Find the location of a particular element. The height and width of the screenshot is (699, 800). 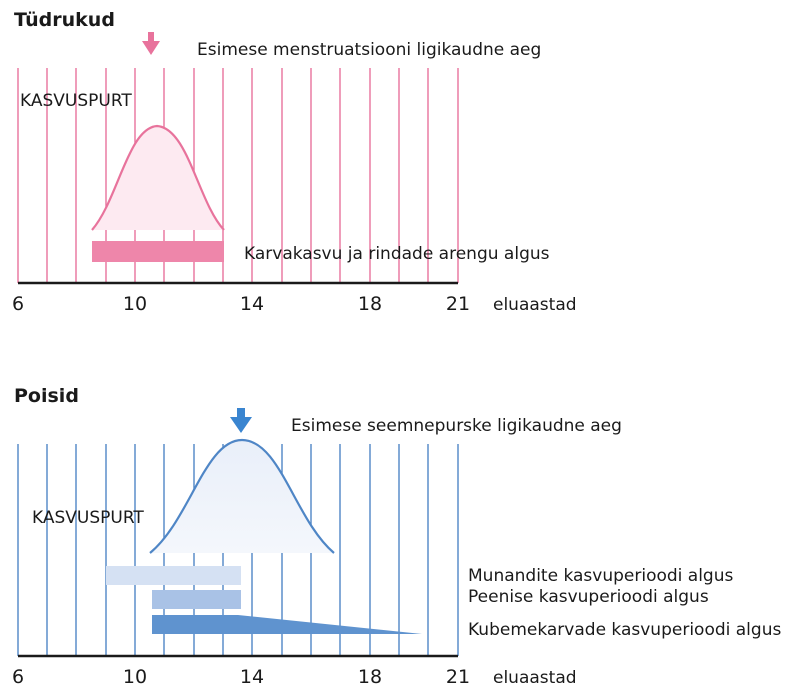

girls-menarche-arrow-icon is located at coordinates (151, 43).